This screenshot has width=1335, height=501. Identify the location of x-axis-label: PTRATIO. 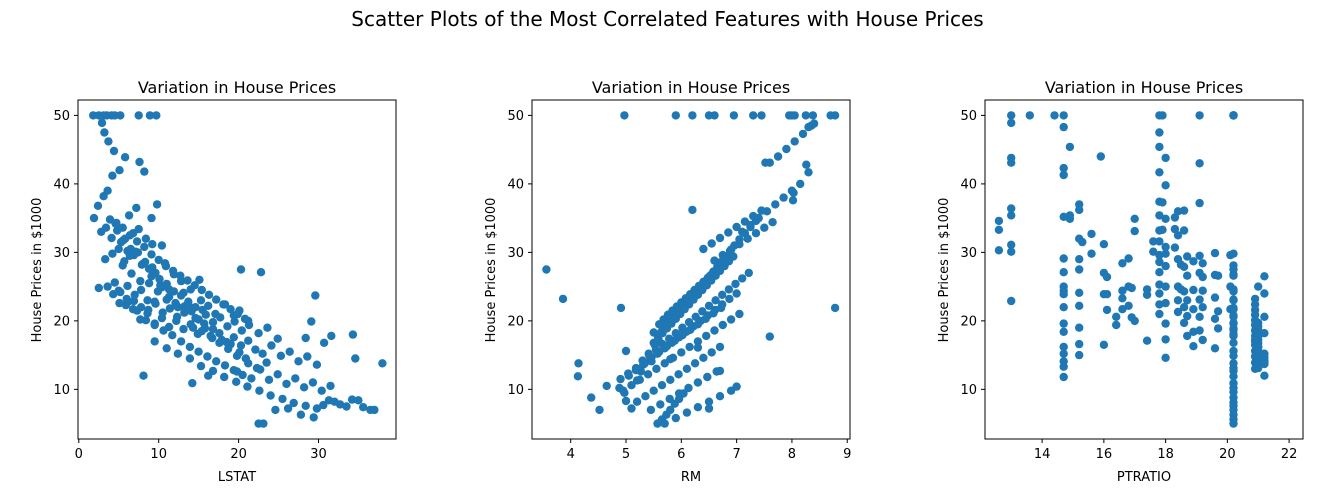
(1144, 477).